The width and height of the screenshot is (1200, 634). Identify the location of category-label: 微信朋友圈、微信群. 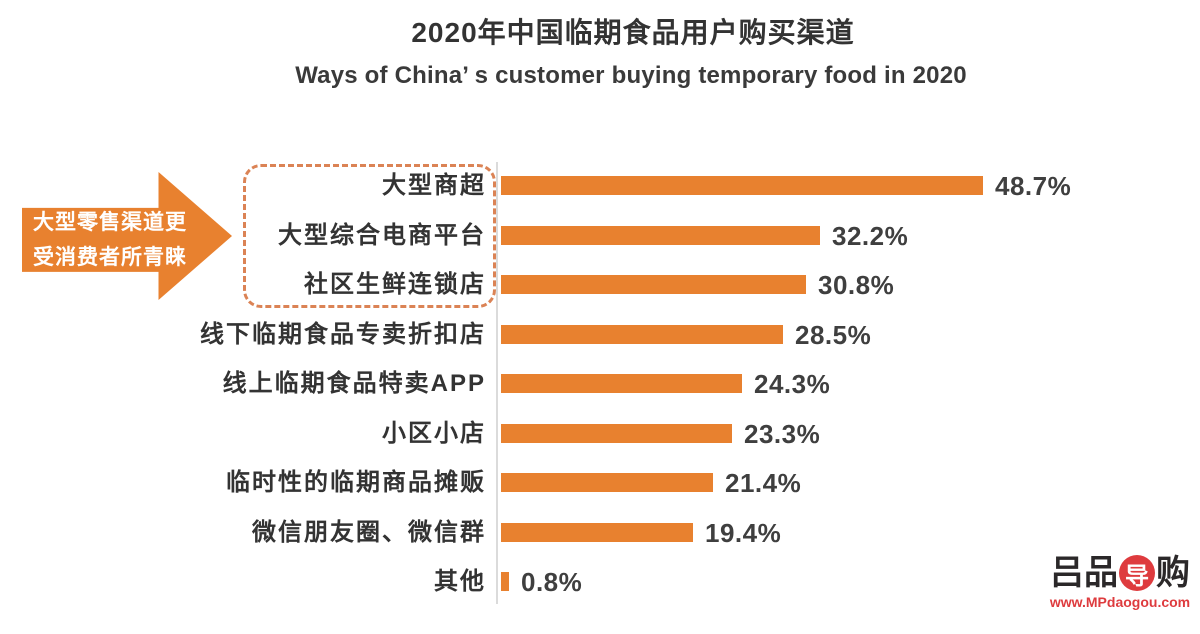
(369, 532).